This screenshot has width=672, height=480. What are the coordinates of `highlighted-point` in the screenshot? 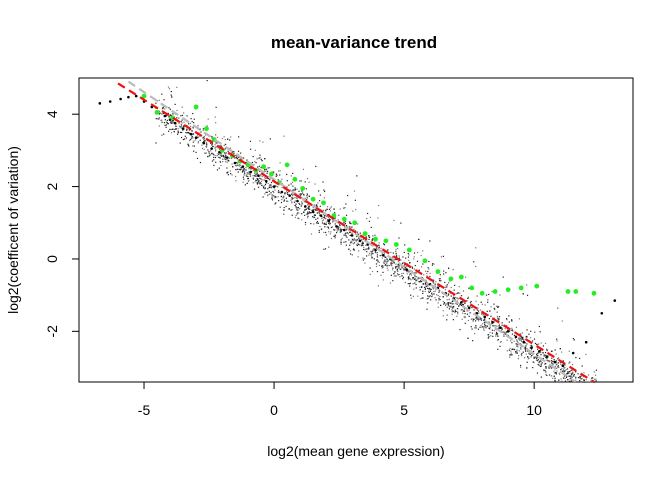 It's located at (409, 250).